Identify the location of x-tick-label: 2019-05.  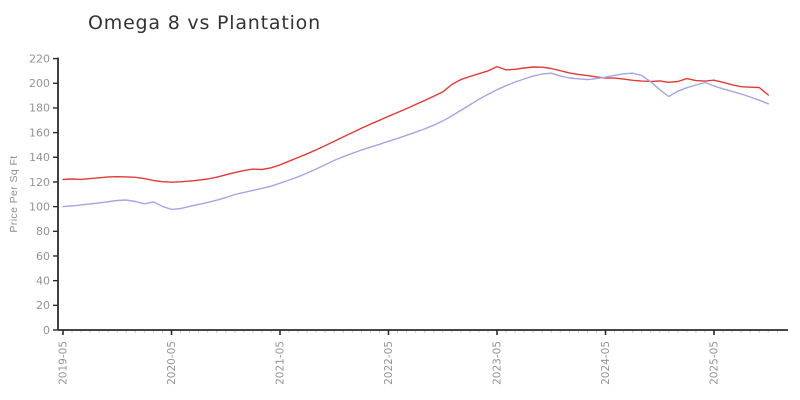
(64, 363).